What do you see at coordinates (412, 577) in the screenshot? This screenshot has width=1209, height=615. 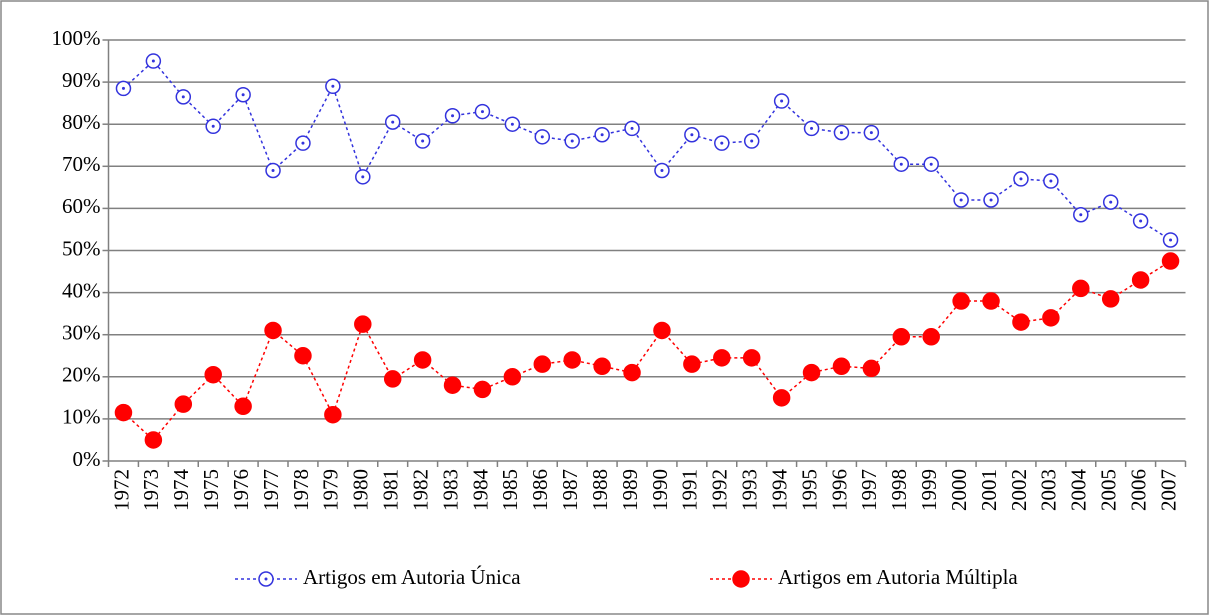 I see `legend-label: Artigos em Autoria Única` at bounding box center [412, 577].